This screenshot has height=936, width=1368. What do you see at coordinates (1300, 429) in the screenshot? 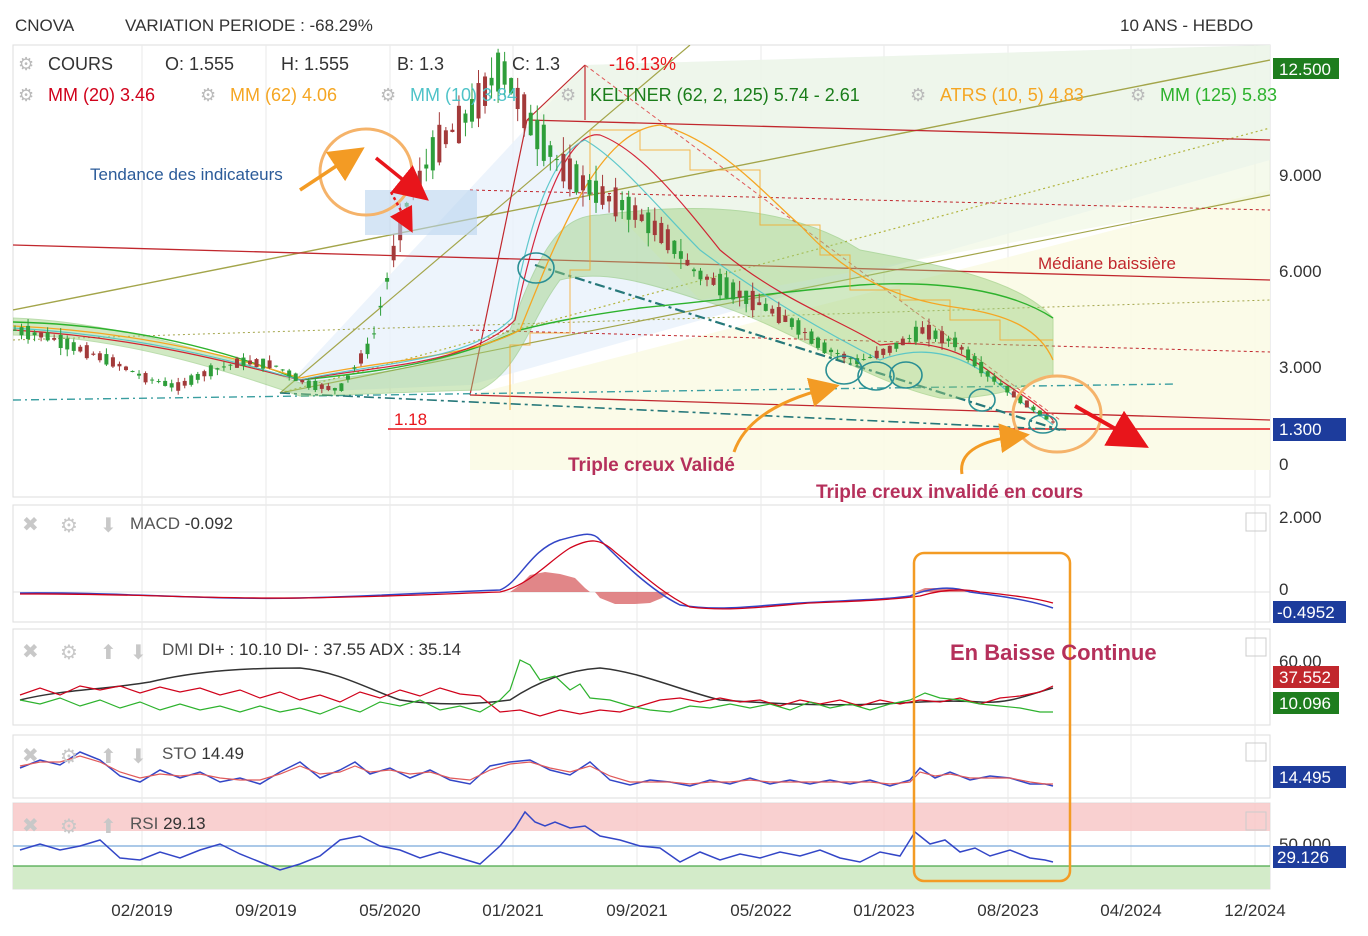
I see `last-price-label: 1.300` at bounding box center [1300, 429].